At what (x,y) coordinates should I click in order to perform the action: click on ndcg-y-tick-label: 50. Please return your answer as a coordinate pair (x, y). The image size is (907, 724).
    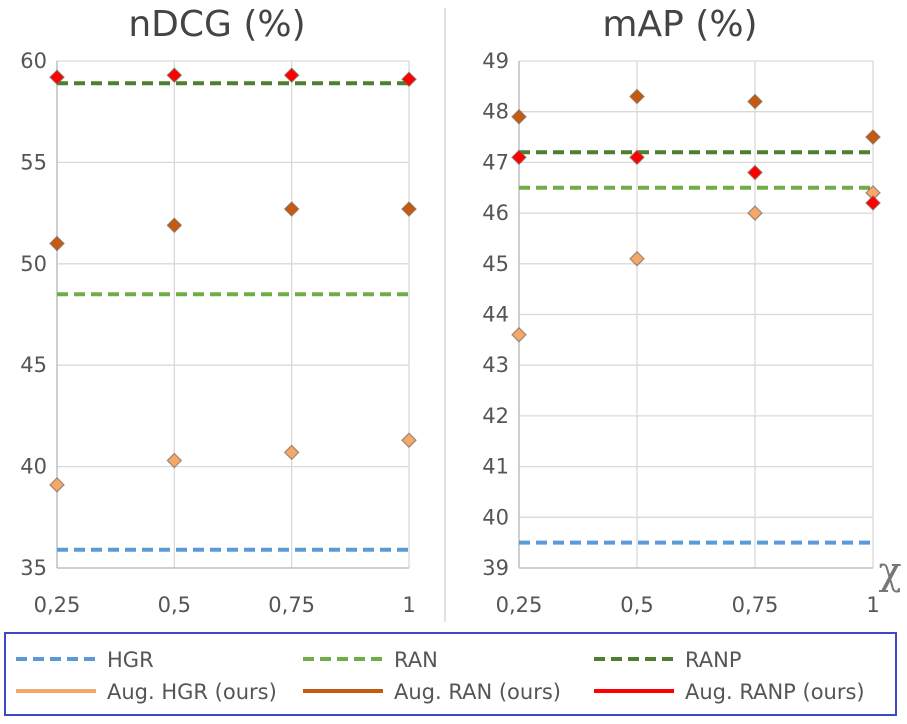
    Looking at the image, I should click on (33, 264).